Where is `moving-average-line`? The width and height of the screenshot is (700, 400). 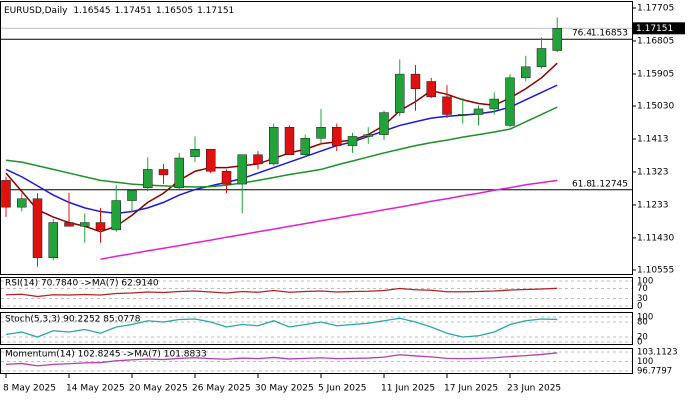 moving-average-line is located at coordinates (329, 219).